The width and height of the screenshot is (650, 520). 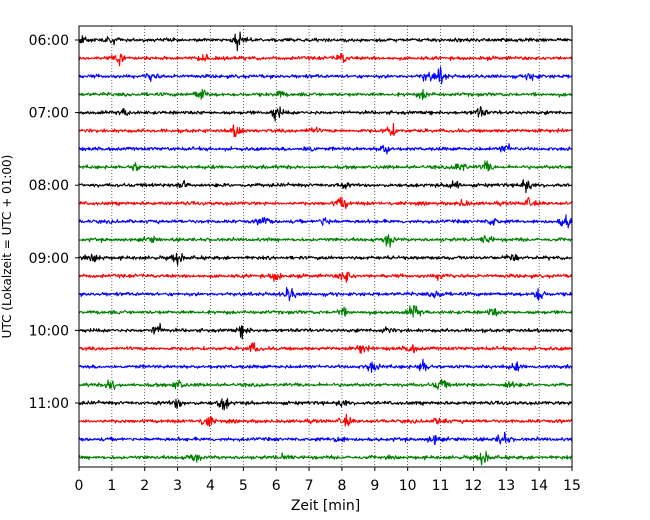 What do you see at coordinates (79, 486) in the screenshot?
I see `x-tick-label-0: 0` at bounding box center [79, 486].